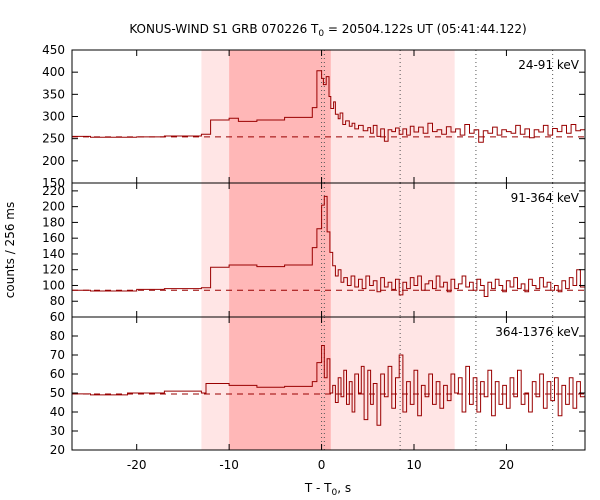 The image size is (600, 500). I want to click on y-tick-label: 300, so click(53, 117).